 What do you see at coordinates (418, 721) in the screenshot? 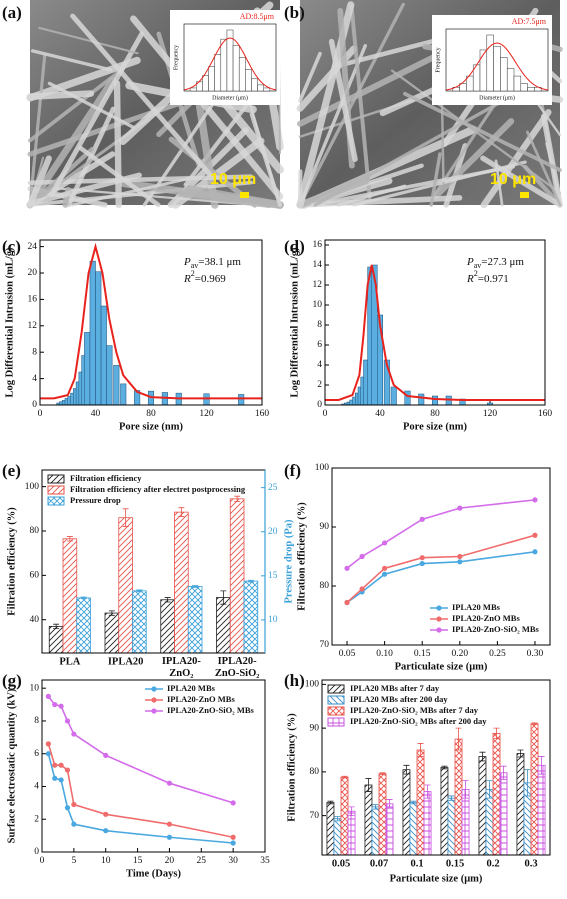
I see `legend-label: IPLA20-ZnO-SiO₂ MBs after 200 day` at bounding box center [418, 721].